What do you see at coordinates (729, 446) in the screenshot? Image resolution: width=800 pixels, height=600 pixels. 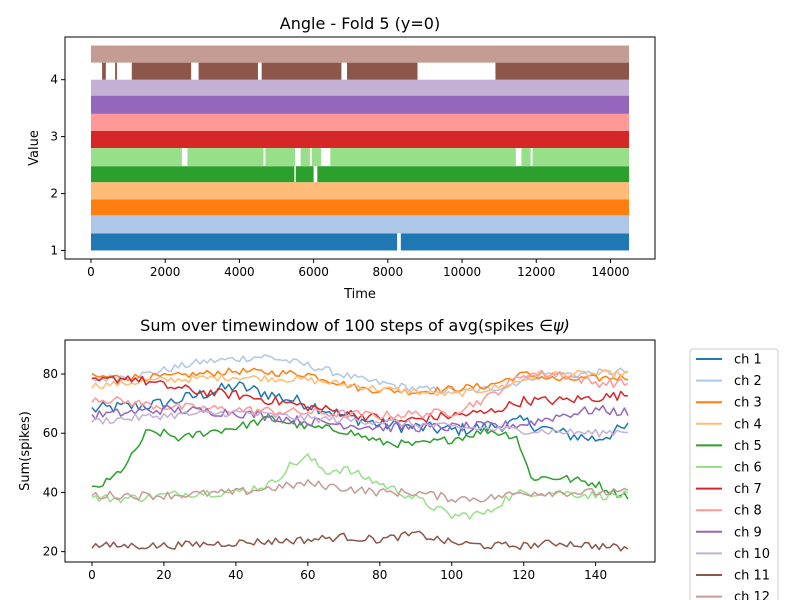 I see `legend-item: ch 5` at bounding box center [729, 446].